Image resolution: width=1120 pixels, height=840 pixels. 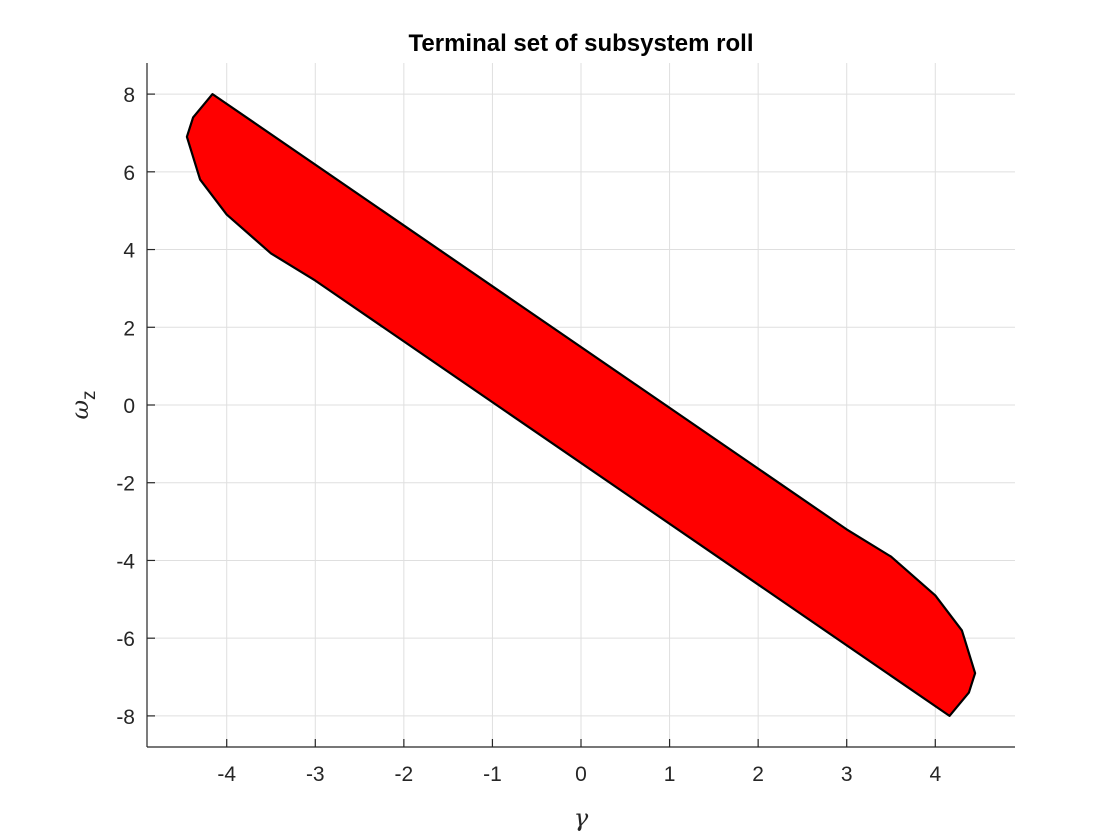 I want to click on x-tick-label: -1, so click(x=492, y=774).